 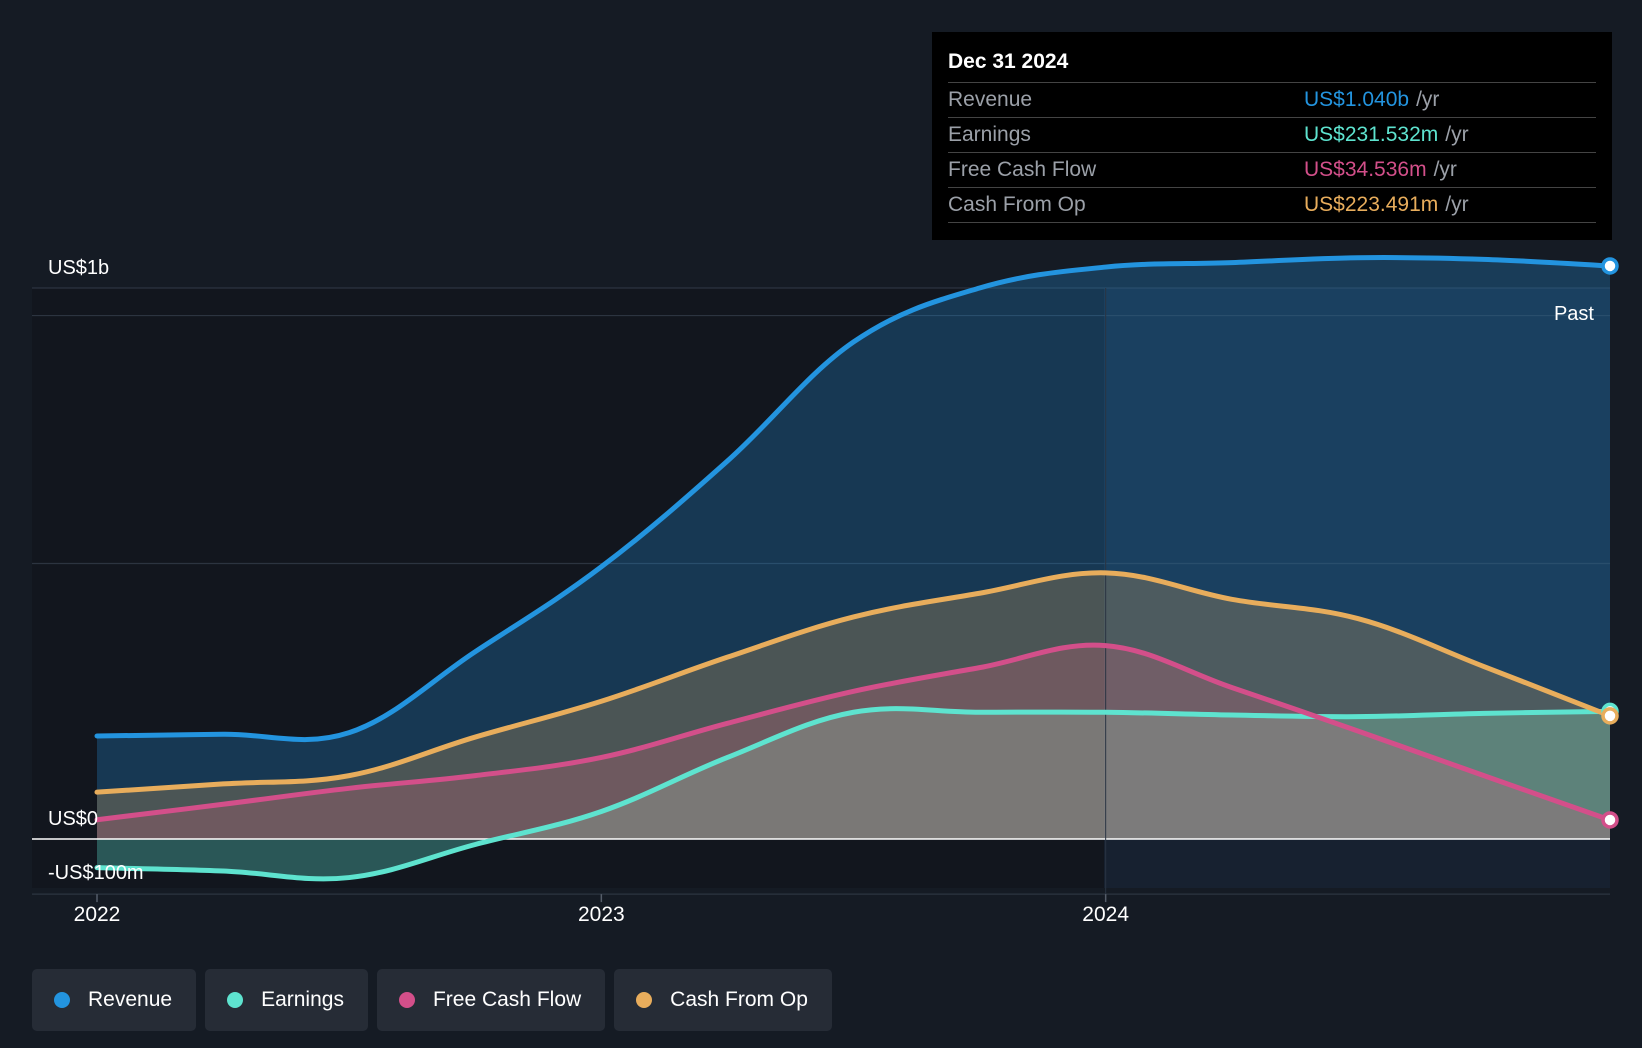 What do you see at coordinates (989, 134) in the screenshot?
I see `tooltip-row-label: Earnings` at bounding box center [989, 134].